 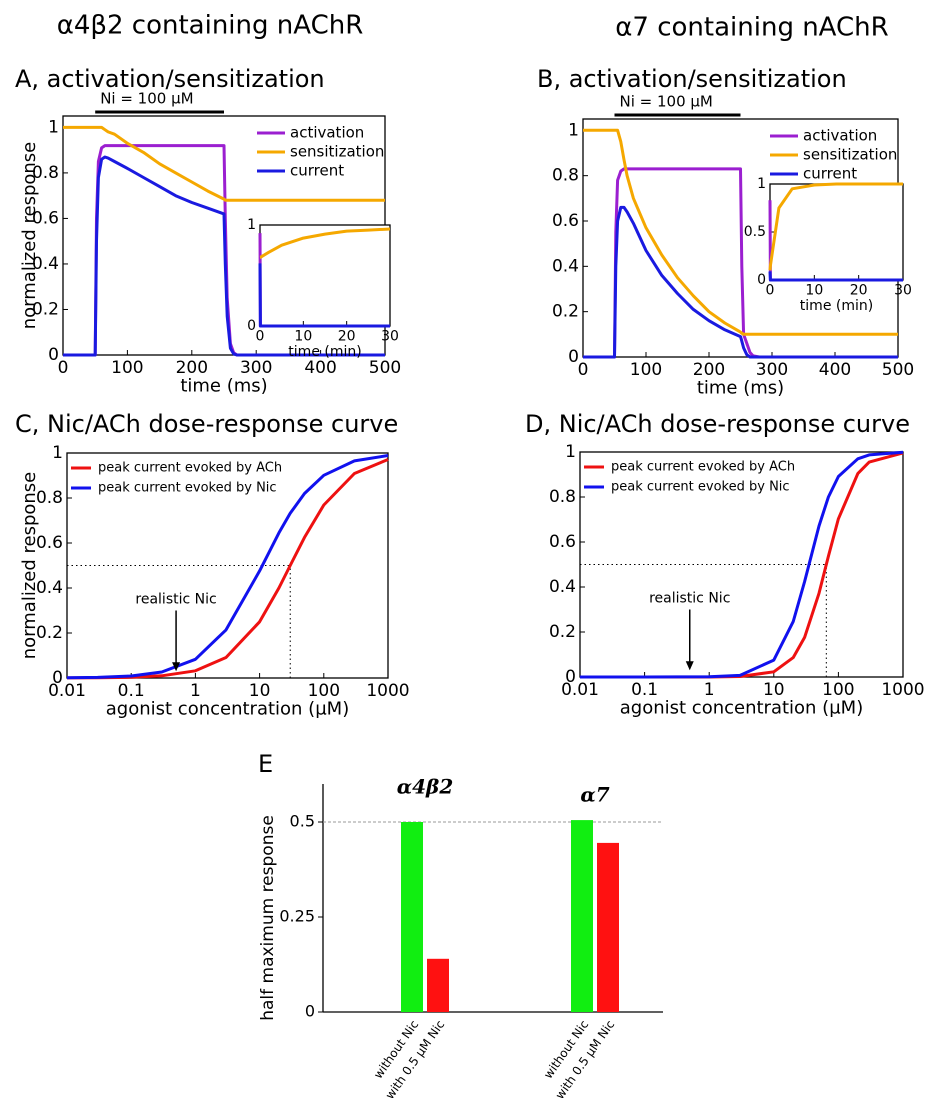 What do you see at coordinates (898, 370) in the screenshot?
I see `x-tick-label: 500` at bounding box center [898, 370].